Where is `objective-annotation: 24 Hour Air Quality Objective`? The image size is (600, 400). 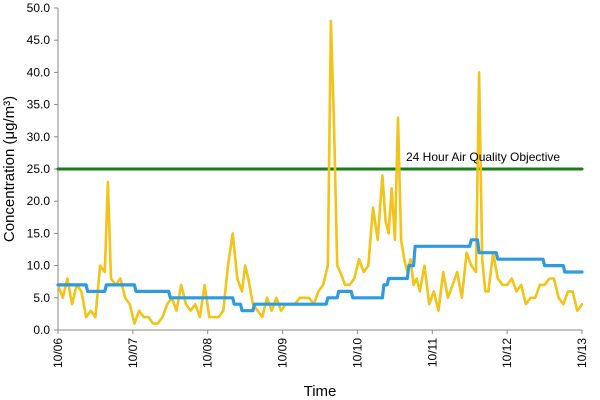
objective-annotation: 24 Hour Air Quality Objective is located at coordinates (483, 157).